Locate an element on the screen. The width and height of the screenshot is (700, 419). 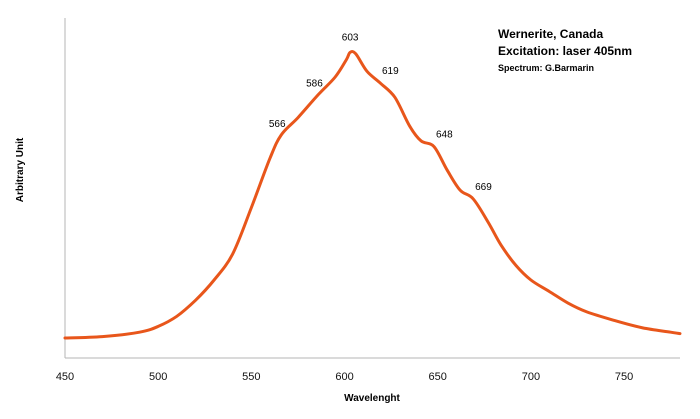
y-axis-title: Arbitrary Unit is located at coordinates (20, 169).